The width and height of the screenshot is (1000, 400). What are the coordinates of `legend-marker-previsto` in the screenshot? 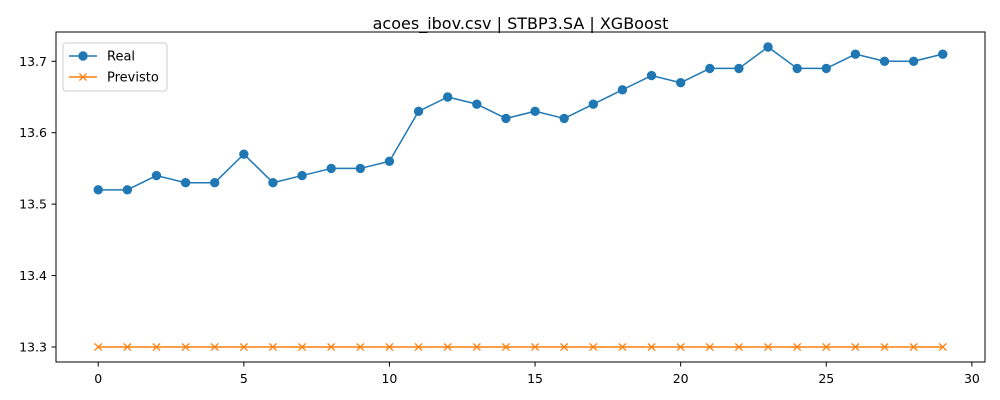 It's located at (83, 77).